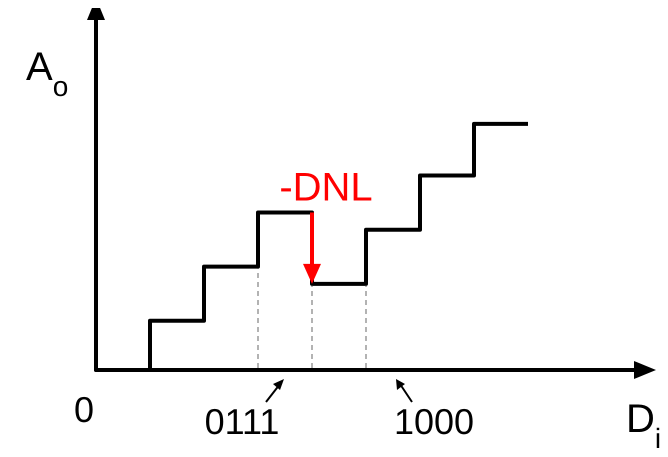 This screenshot has height=457, width=668. Describe the element at coordinates (434, 421) in the screenshot. I see `text: 1000` at that location.